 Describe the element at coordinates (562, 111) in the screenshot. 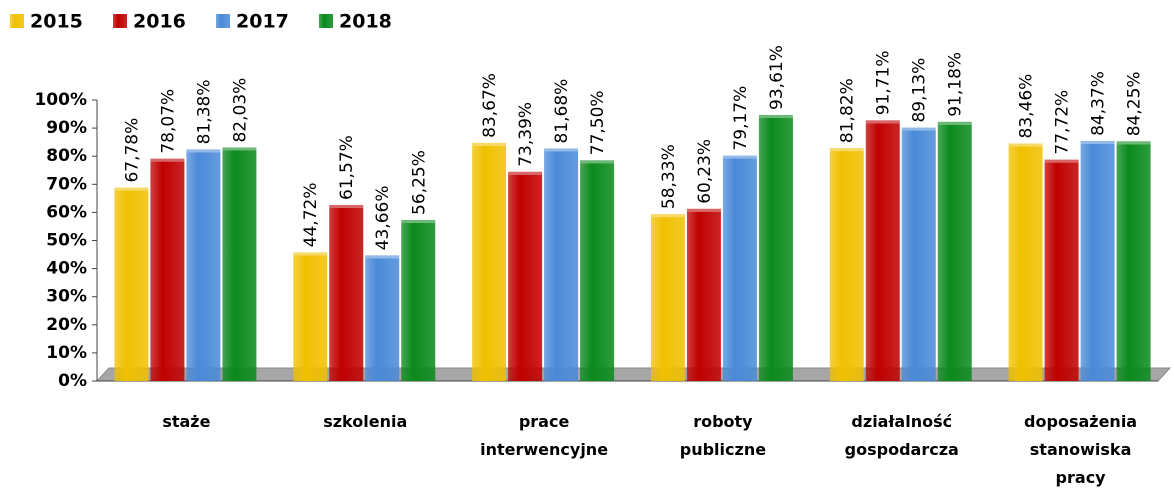

I see `data-label: 81,68%` at that location.